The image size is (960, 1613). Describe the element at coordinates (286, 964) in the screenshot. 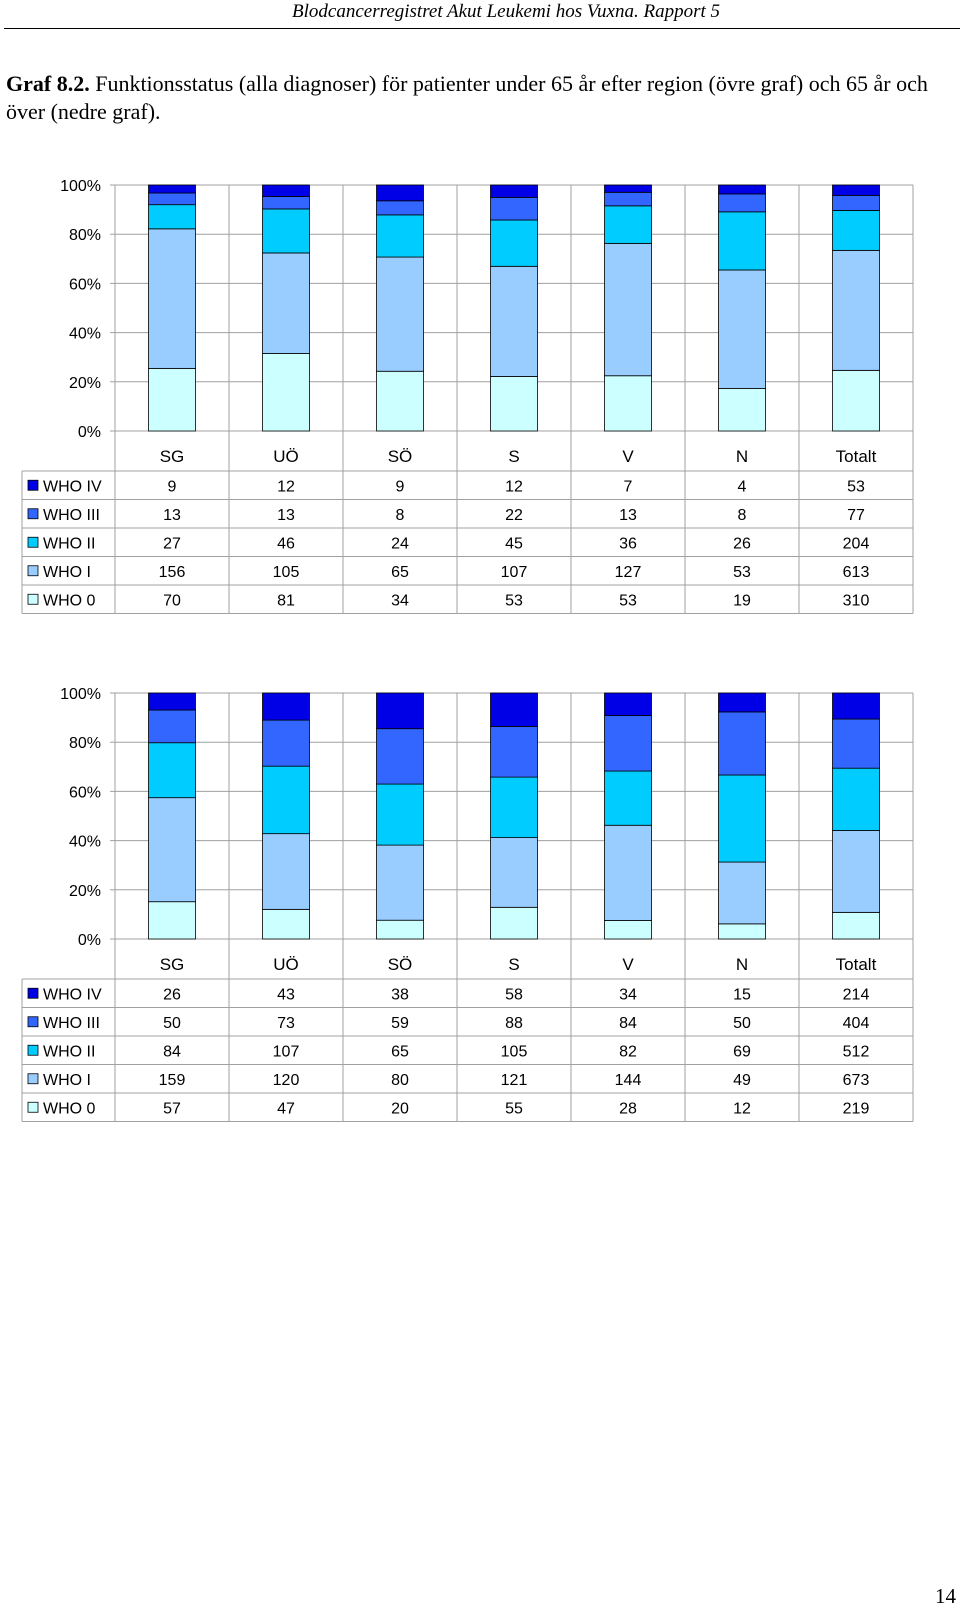

I see `category-label: UÖ` at that location.